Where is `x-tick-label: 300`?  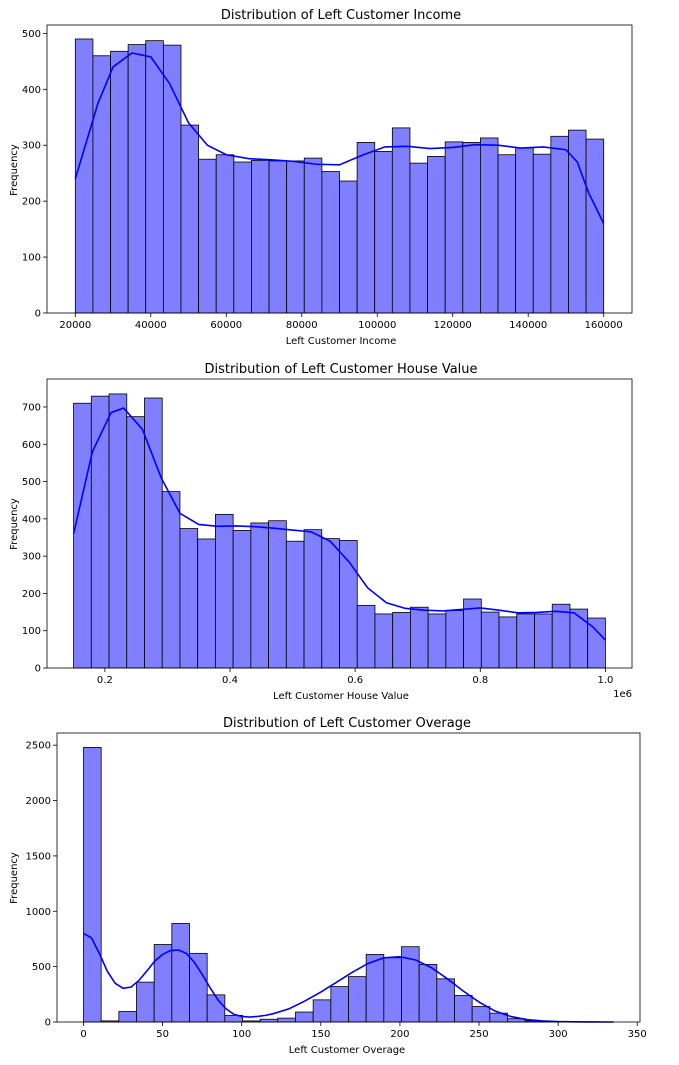
x-tick-label: 300 is located at coordinates (558, 1034).